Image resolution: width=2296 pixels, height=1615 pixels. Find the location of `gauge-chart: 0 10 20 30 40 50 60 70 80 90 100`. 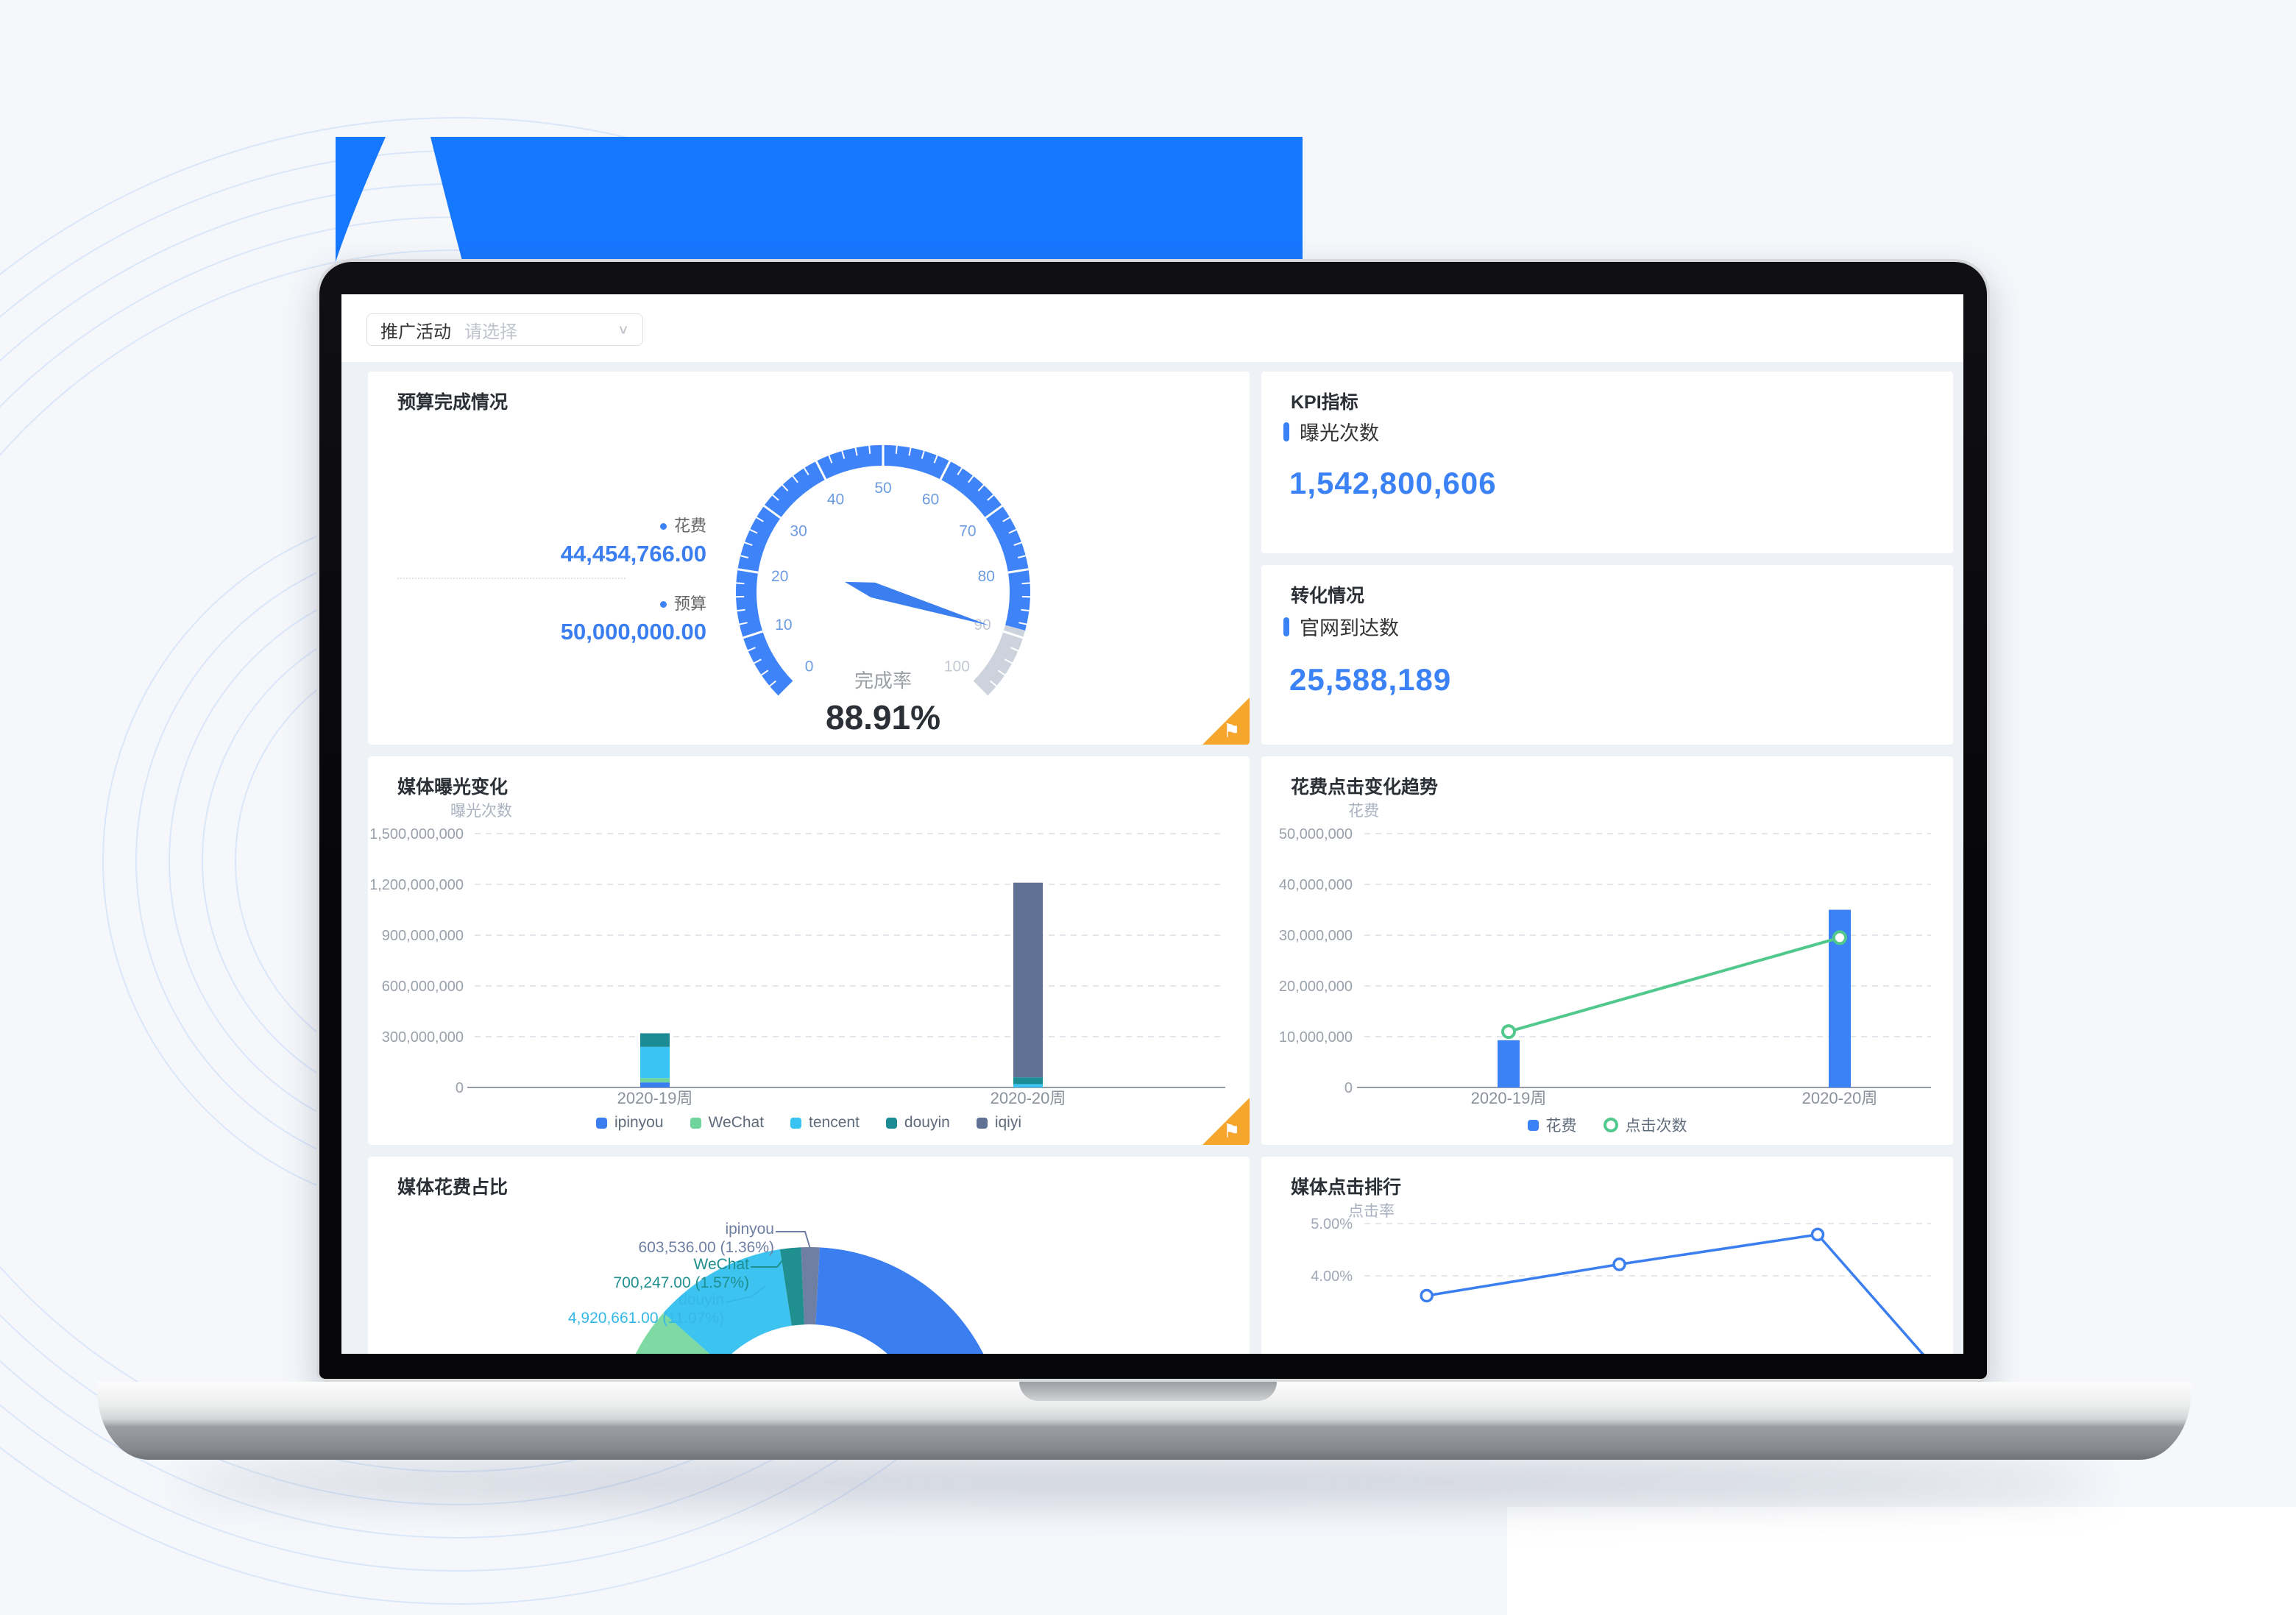

gauge-chart: 0 10 20 30 40 50 60 70 80 90 100 is located at coordinates (883, 571).